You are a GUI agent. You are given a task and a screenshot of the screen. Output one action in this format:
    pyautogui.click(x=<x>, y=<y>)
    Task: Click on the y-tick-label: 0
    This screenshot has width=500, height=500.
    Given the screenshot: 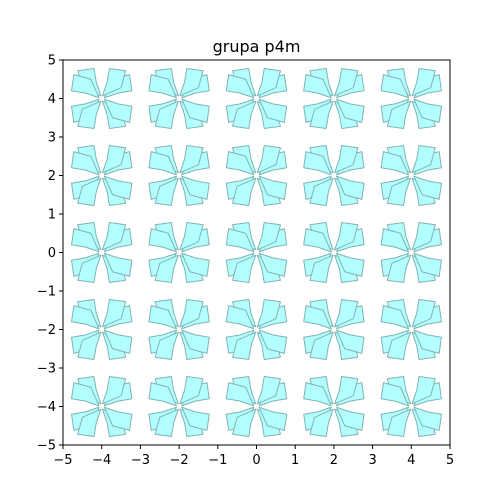 What is the action you would take?
    pyautogui.click(x=52, y=253)
    